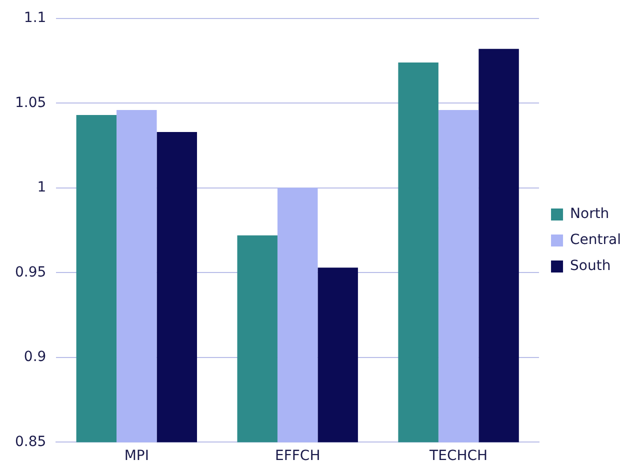  I want to click on y-tick-label: 1.05, so click(30, 102).